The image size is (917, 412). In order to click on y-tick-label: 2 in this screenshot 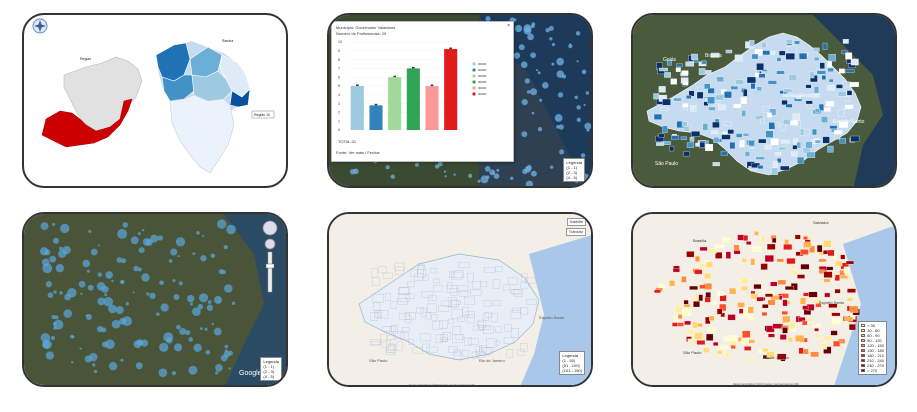, I will do `click(339, 113)`.